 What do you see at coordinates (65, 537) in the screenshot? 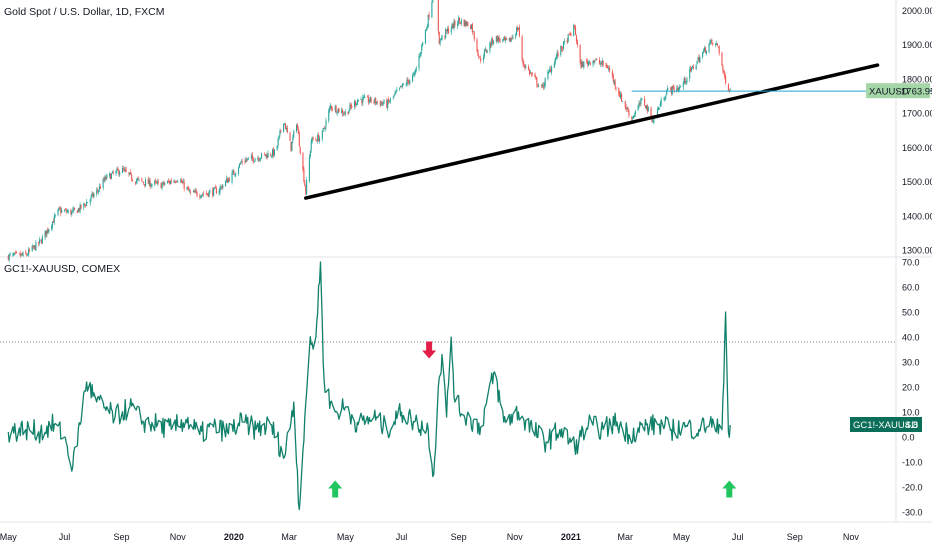
I see `time-tick-label: Jul` at bounding box center [65, 537].